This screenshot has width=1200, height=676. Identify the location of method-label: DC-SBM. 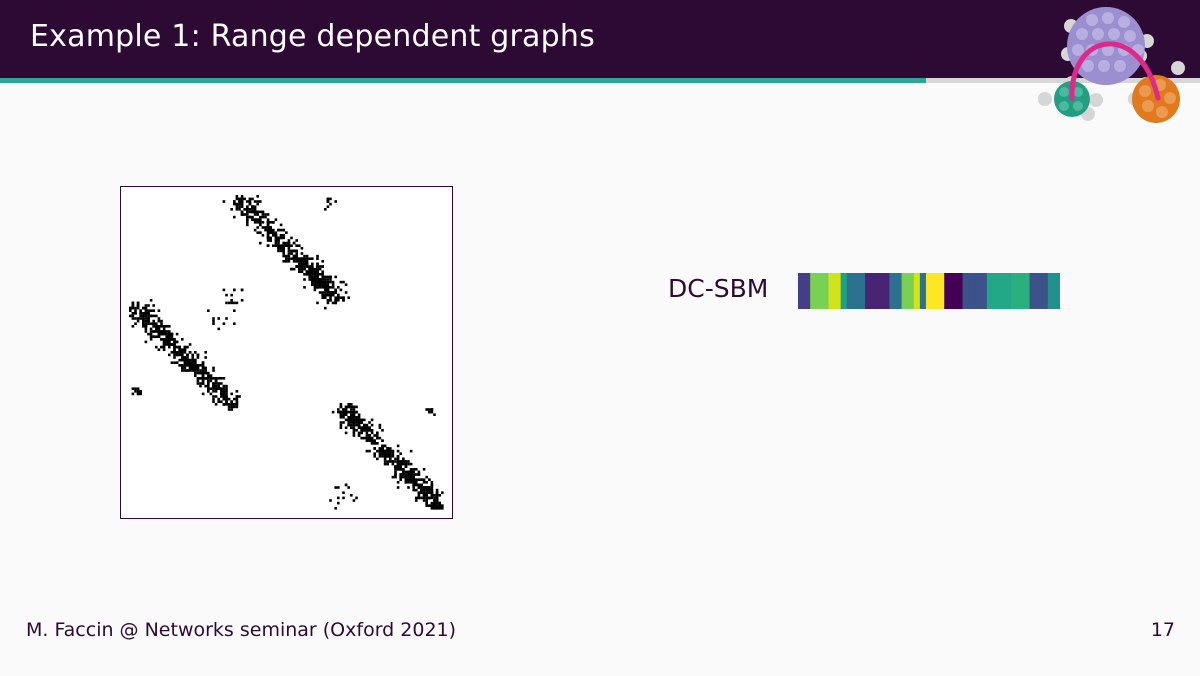
(718, 288).